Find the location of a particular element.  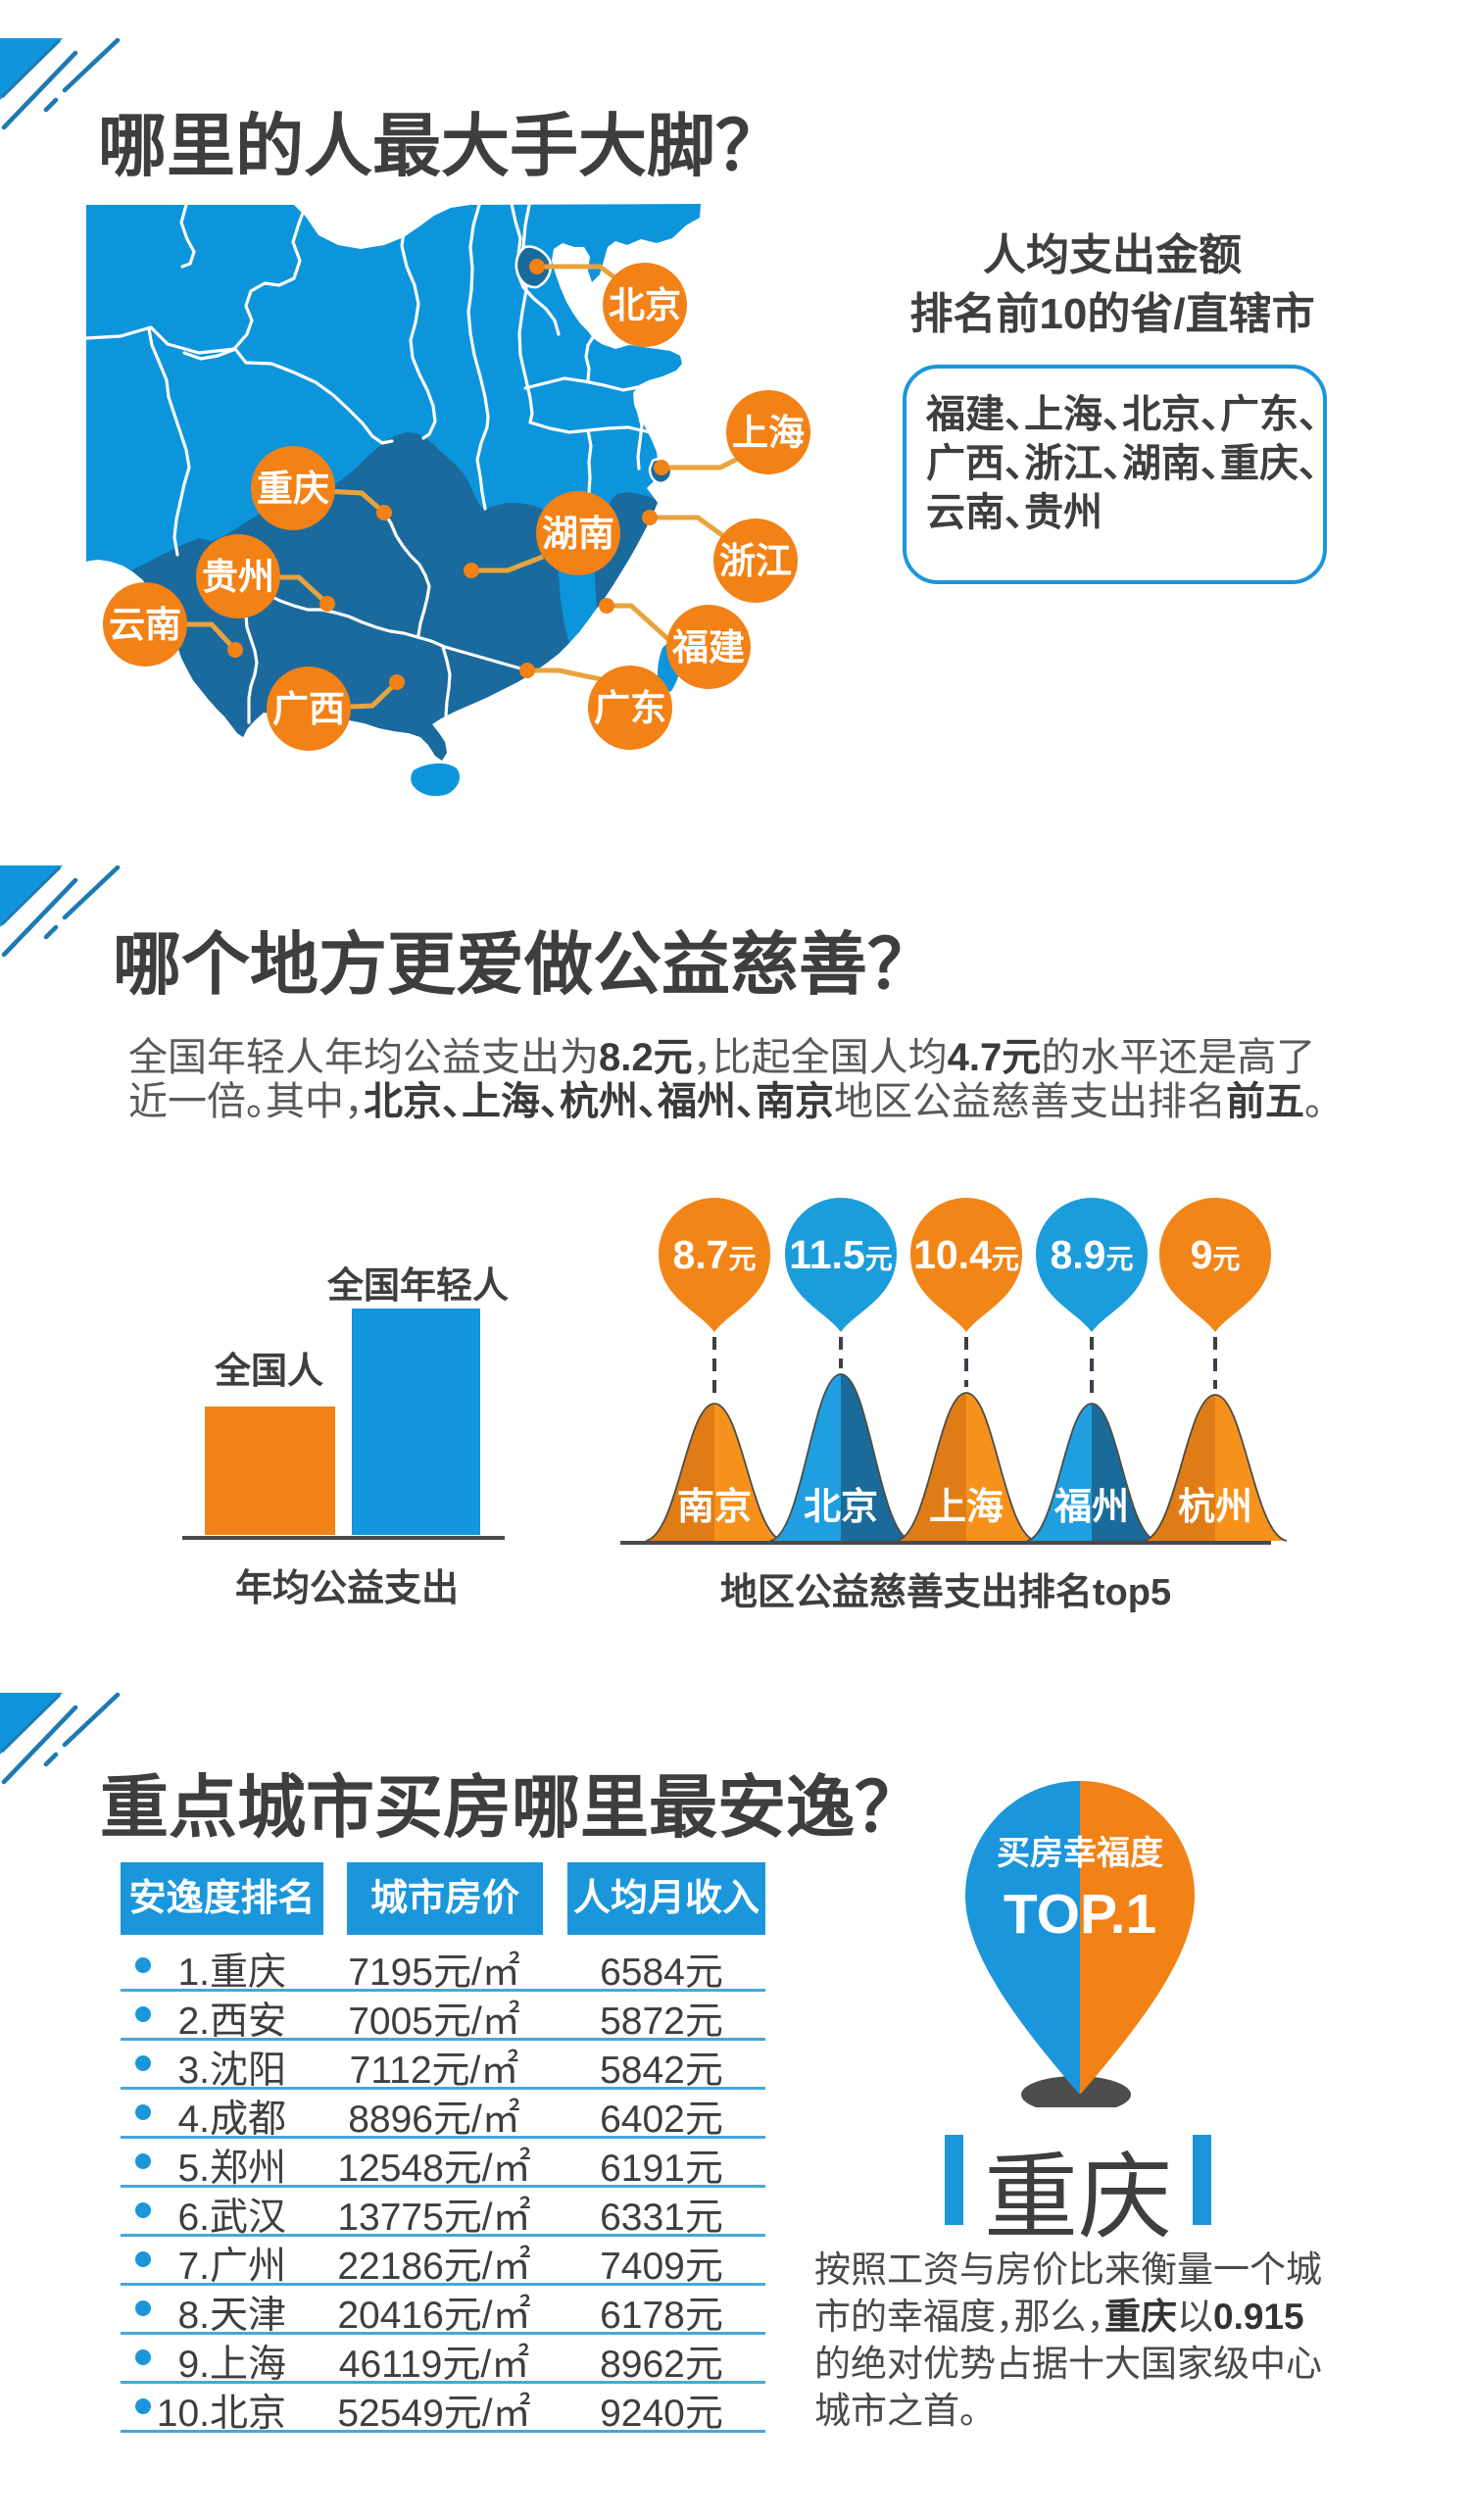

svg-text: 广西 is located at coordinates (308, 709).